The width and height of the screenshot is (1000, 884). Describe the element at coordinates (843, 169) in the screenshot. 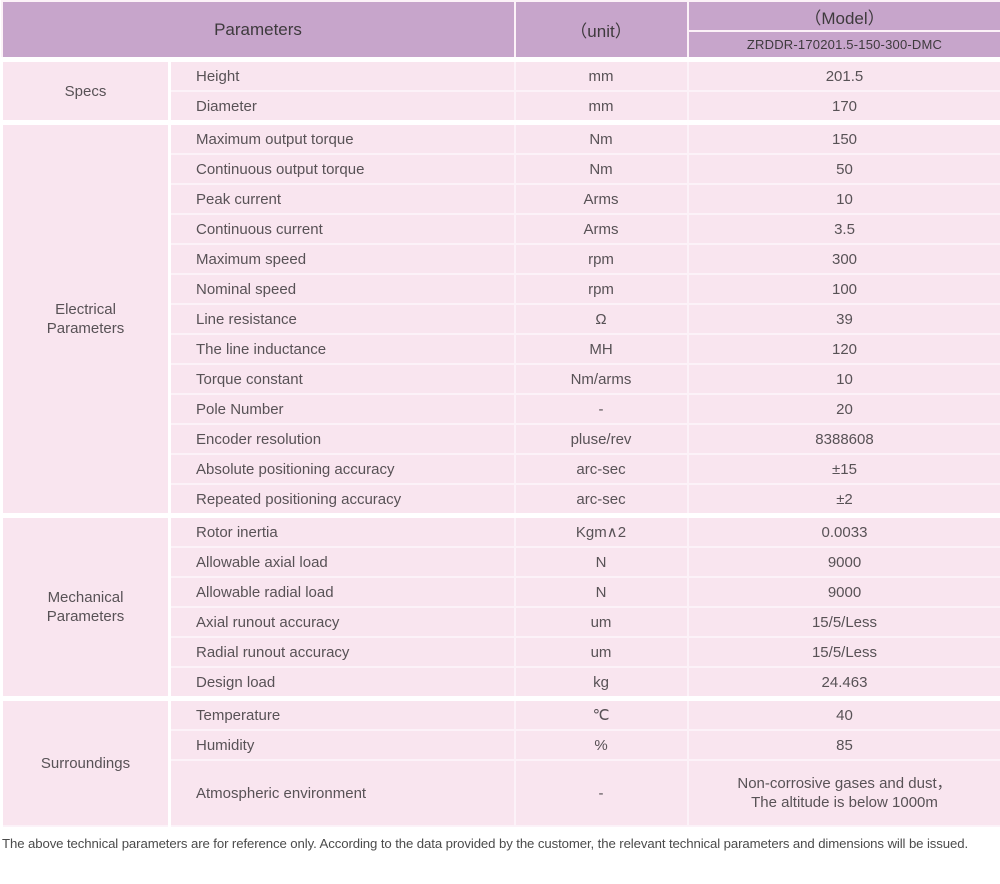

I see `param-value-cell: 50` at that location.